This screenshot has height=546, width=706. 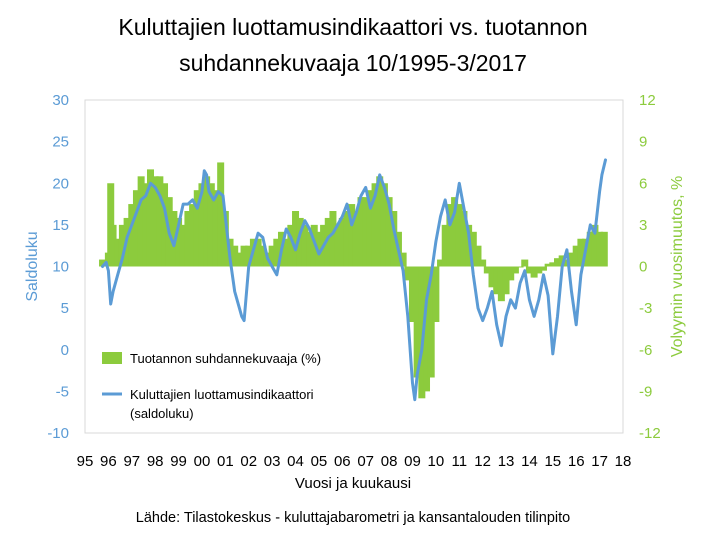 What do you see at coordinates (202, 461) in the screenshot?
I see `x-tick-5: 00` at bounding box center [202, 461].